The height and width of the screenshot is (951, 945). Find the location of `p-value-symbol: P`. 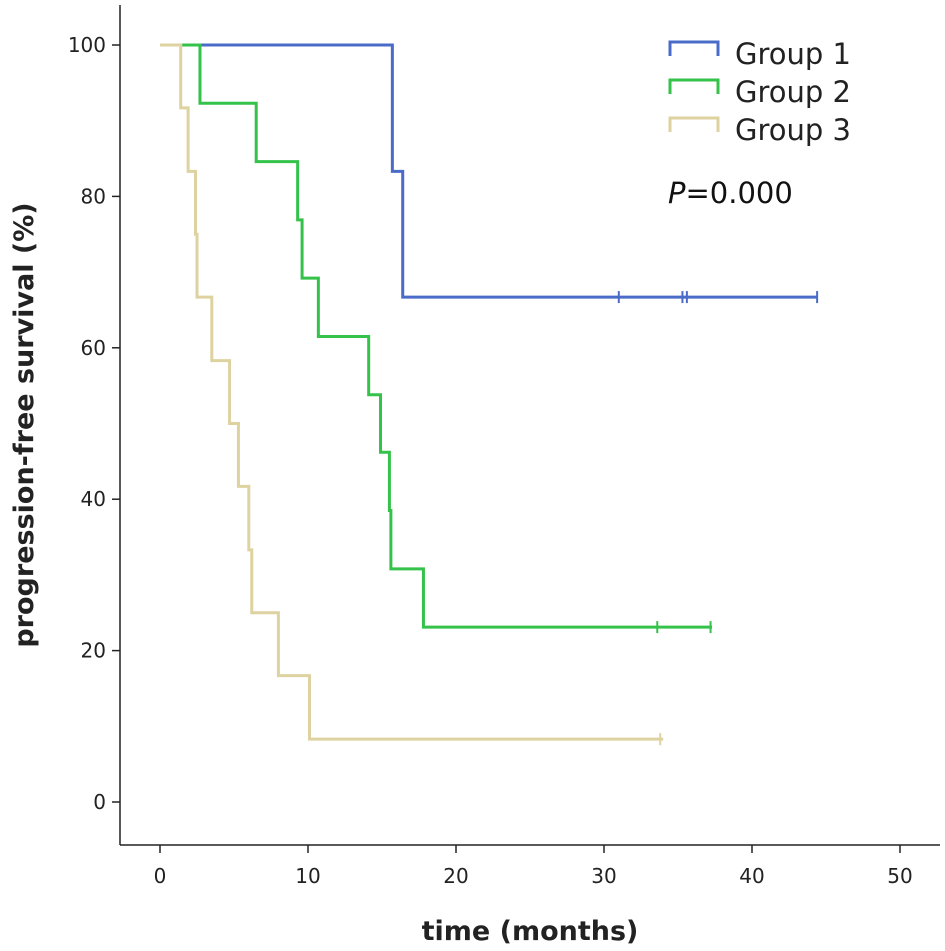

p-value-symbol: P is located at coordinates (677, 193).